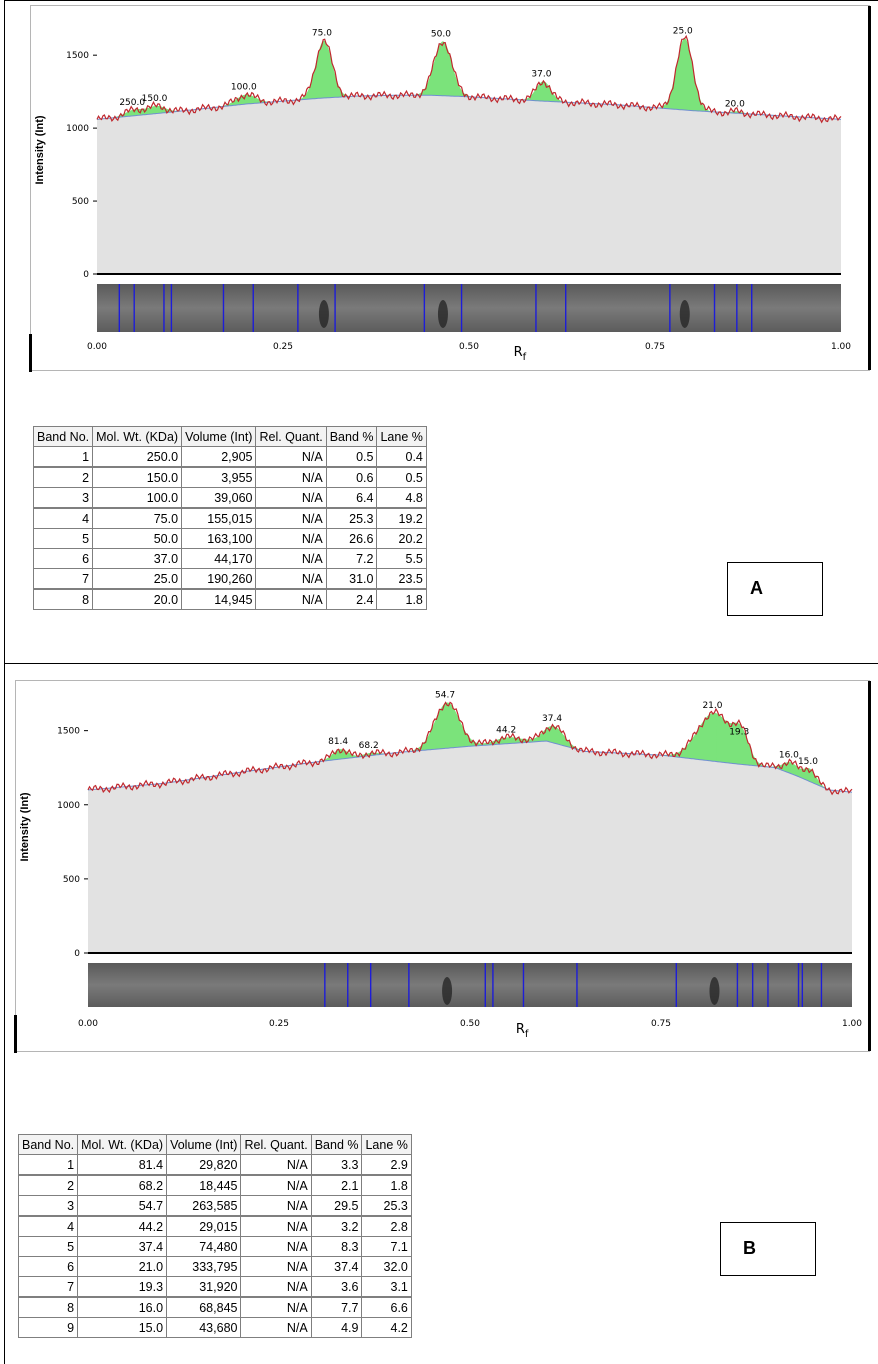 This screenshot has width=878, height=1364. What do you see at coordinates (86, 275) in the screenshot?
I see `y-tick-label: 0` at bounding box center [86, 275].